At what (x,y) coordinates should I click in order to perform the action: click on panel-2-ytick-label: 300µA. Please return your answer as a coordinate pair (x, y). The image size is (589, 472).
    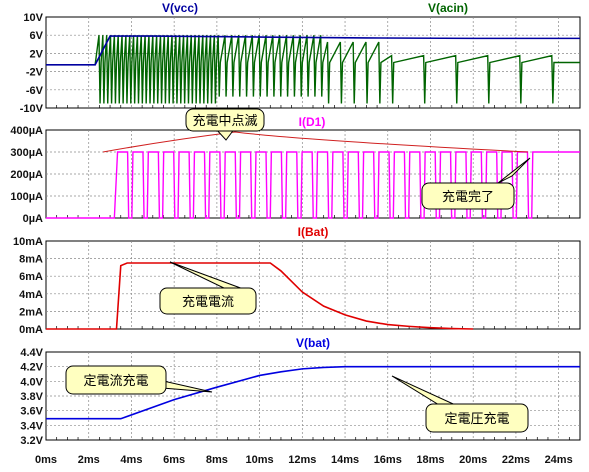
    Looking at the image, I should click on (26, 153).